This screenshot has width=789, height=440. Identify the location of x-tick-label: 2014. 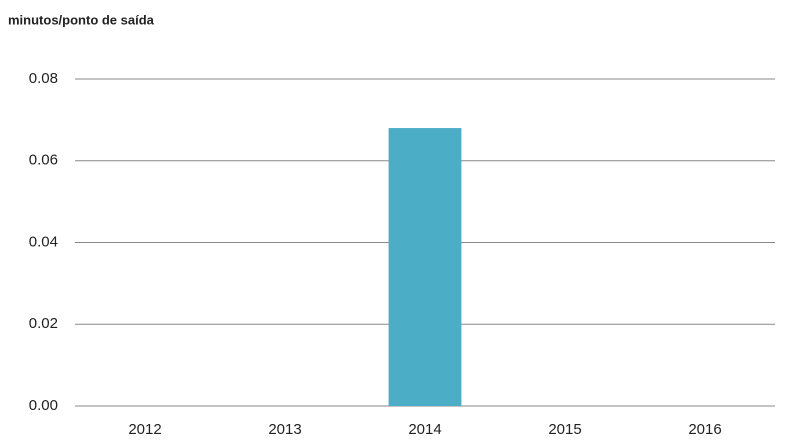
(424, 429).